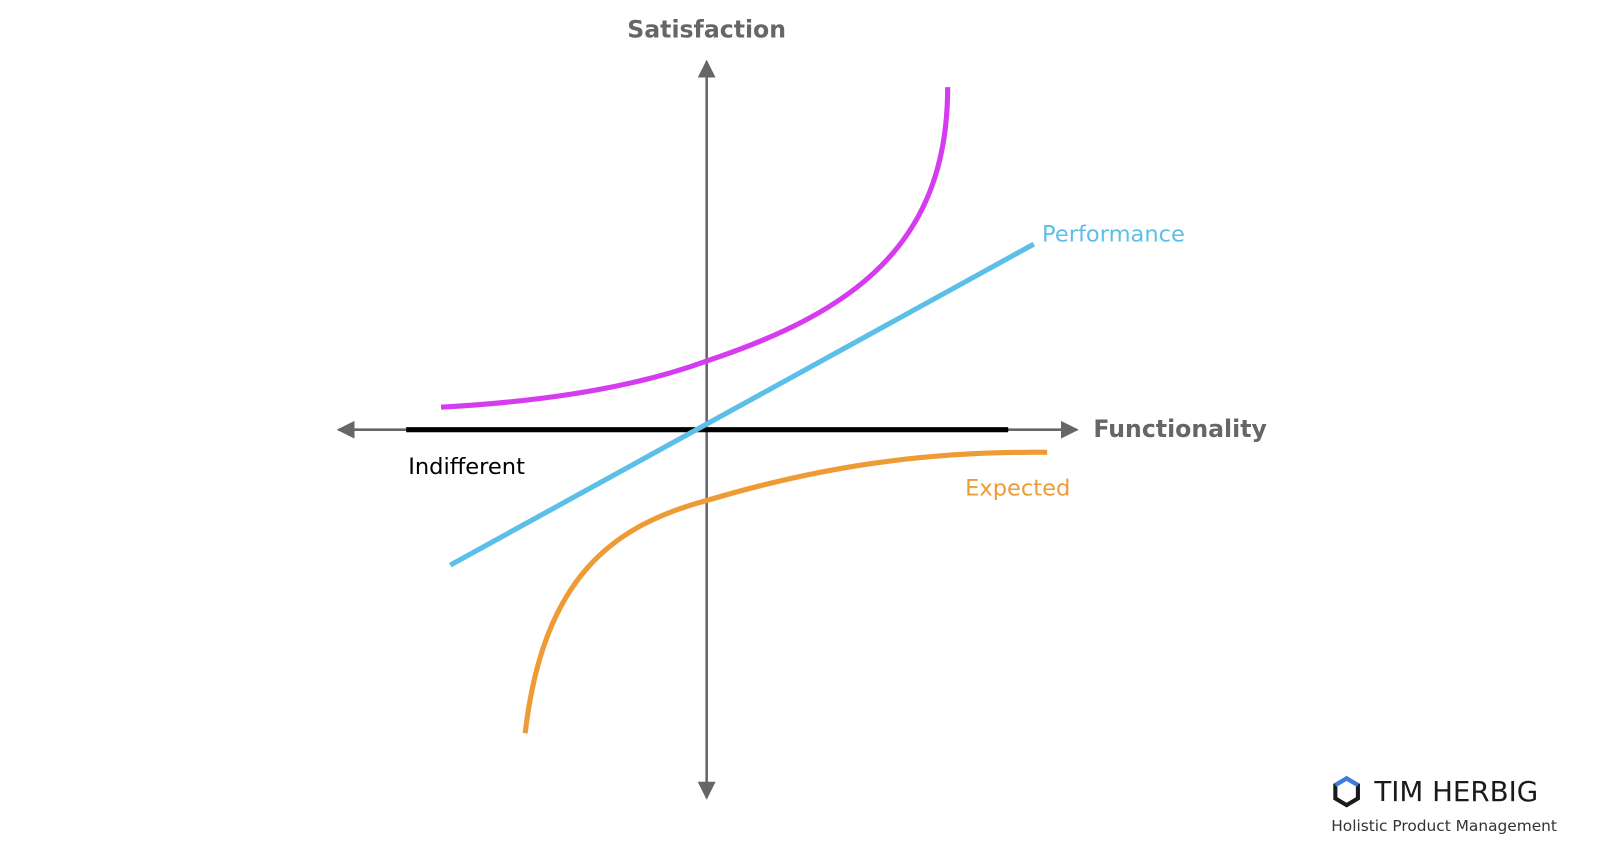 Image resolution: width=1600 pixels, height=842 pixels. What do you see at coordinates (1113, 234) in the screenshot?
I see `curve-label: Performance` at bounding box center [1113, 234].